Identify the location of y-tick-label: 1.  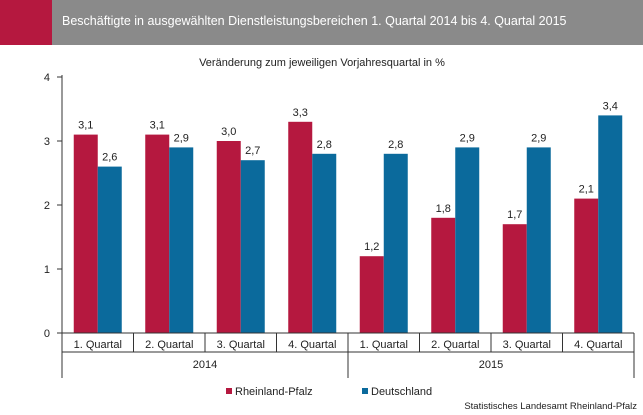
(47, 270).